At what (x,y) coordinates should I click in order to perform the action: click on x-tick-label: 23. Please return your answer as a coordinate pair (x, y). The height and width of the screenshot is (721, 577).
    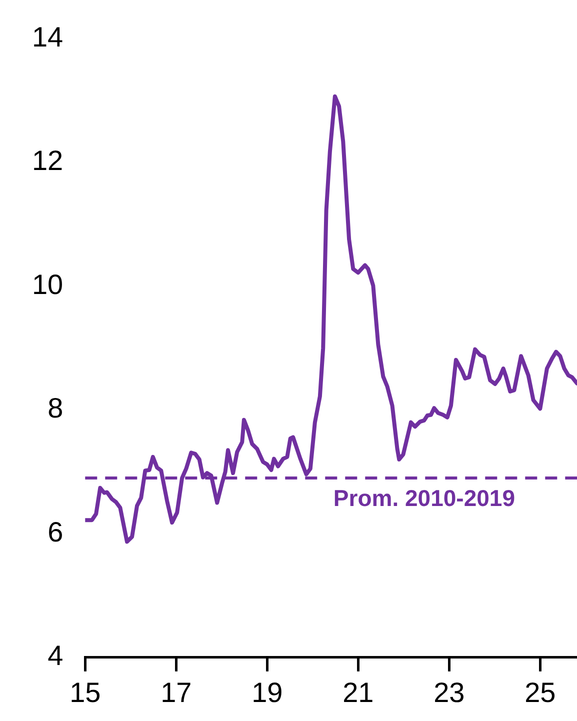
    Looking at the image, I should click on (449, 692).